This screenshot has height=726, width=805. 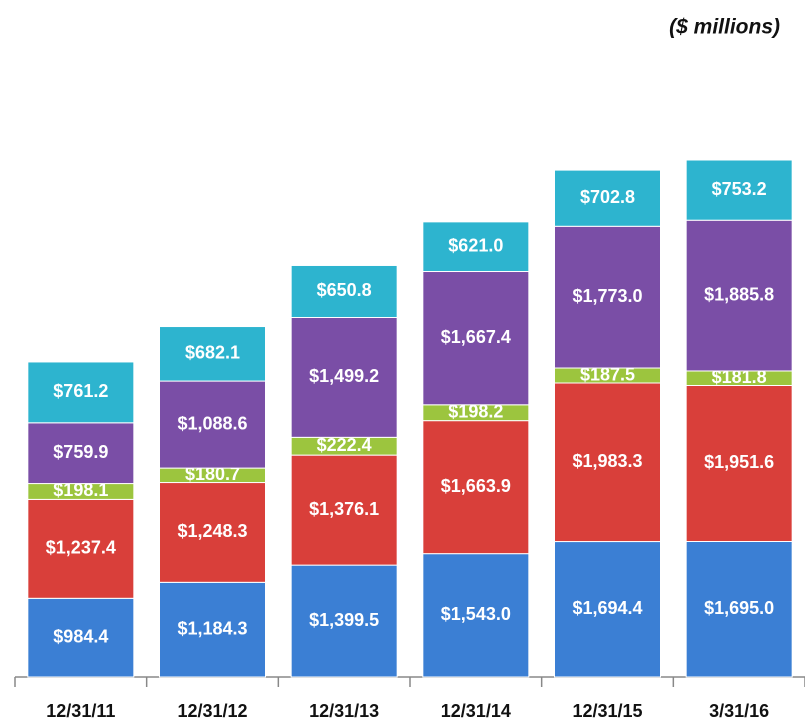 I want to click on value-label: $1,237.4, so click(x=81, y=548).